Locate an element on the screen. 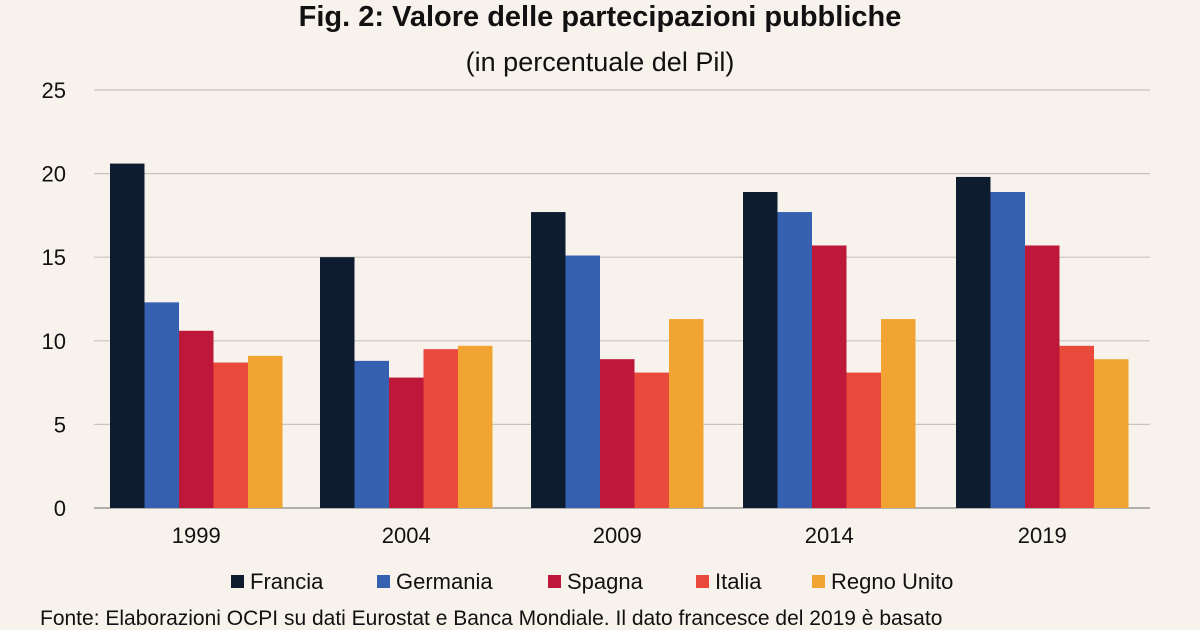 The height and width of the screenshot is (630, 1200). y-tick-label: 20 is located at coordinates (54, 174).